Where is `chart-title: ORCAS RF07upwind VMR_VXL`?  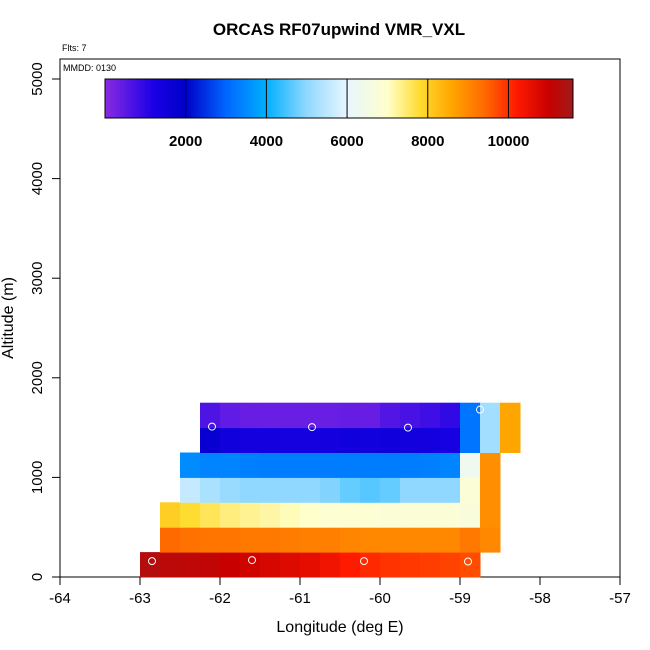 chart-title: ORCAS RF07upwind VMR_VXL is located at coordinates (339, 29).